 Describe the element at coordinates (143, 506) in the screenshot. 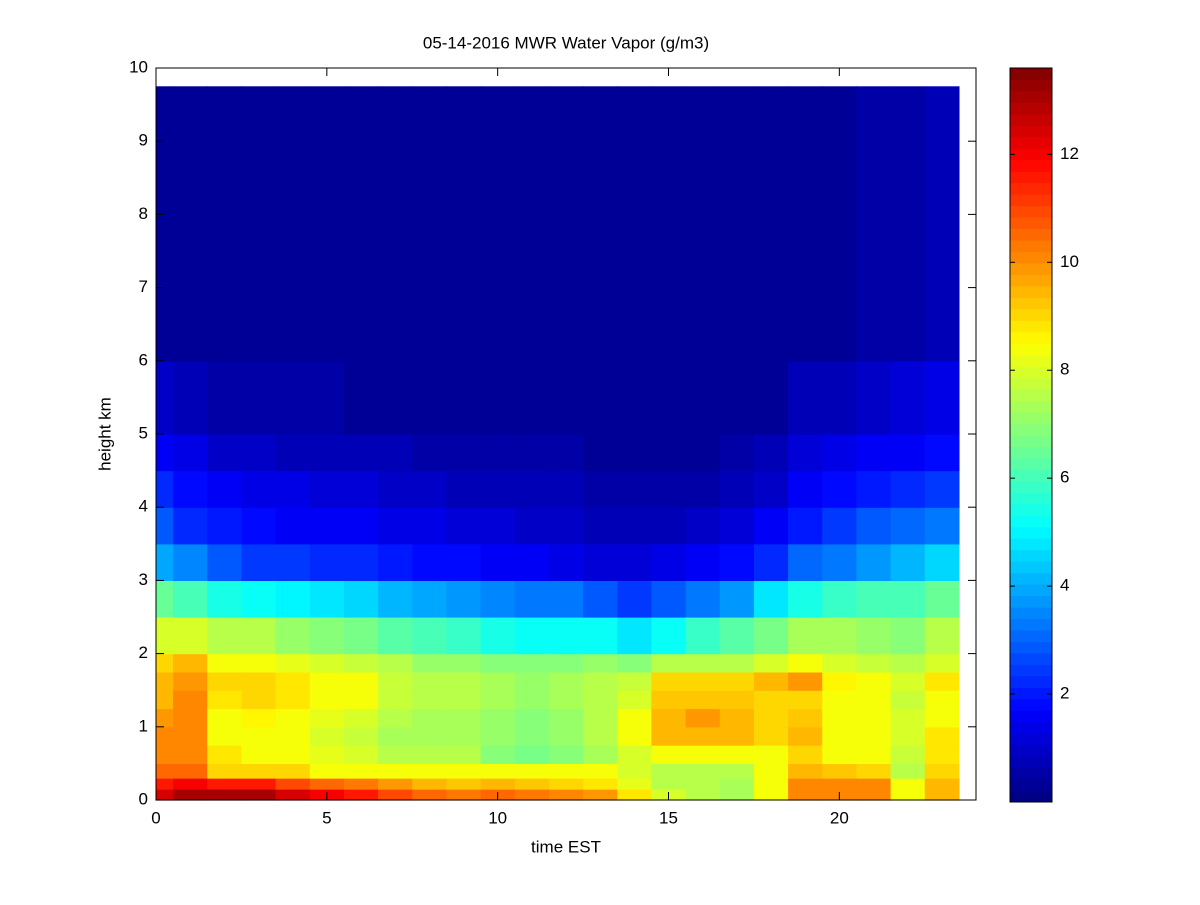

I see `y-tick-label: 4` at that location.